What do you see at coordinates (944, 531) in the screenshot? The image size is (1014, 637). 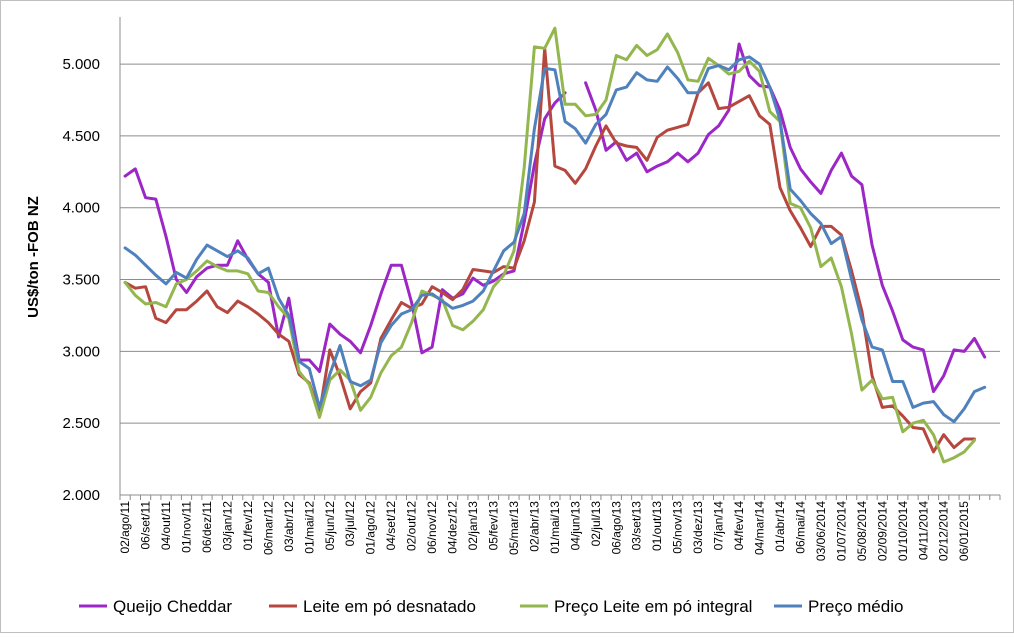 I see `x-tick-label: 02/12/2014` at bounding box center [944, 531].